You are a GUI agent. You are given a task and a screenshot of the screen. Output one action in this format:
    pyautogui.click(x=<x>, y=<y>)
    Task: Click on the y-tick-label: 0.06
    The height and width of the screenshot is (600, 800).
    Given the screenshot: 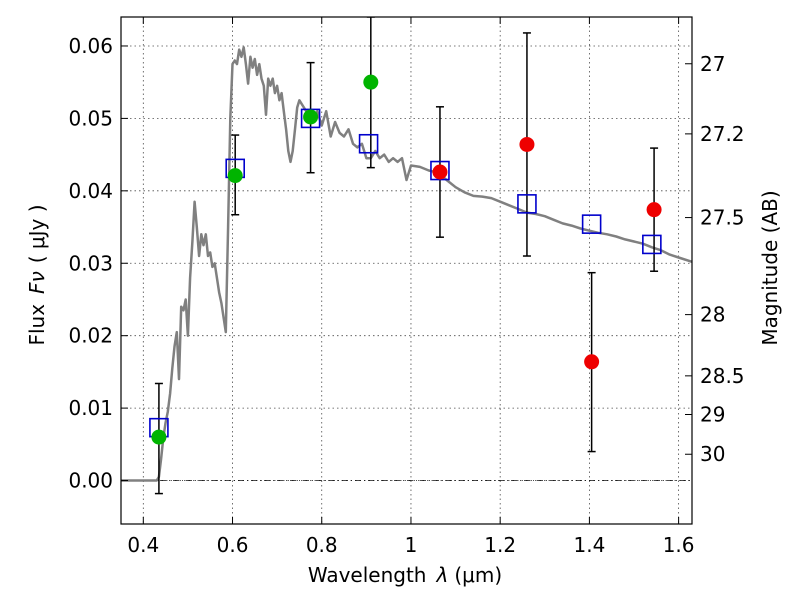 What is the action you would take?
    pyautogui.click(x=90, y=46)
    